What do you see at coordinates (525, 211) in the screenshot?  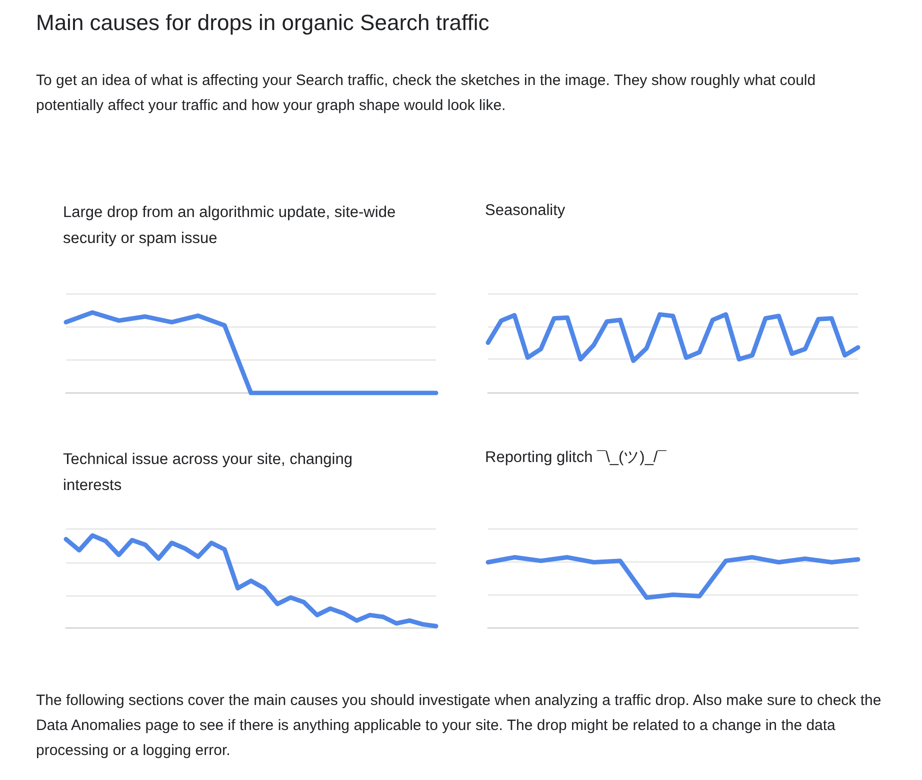 I see `chart-title: Seasonality` at bounding box center [525, 211].